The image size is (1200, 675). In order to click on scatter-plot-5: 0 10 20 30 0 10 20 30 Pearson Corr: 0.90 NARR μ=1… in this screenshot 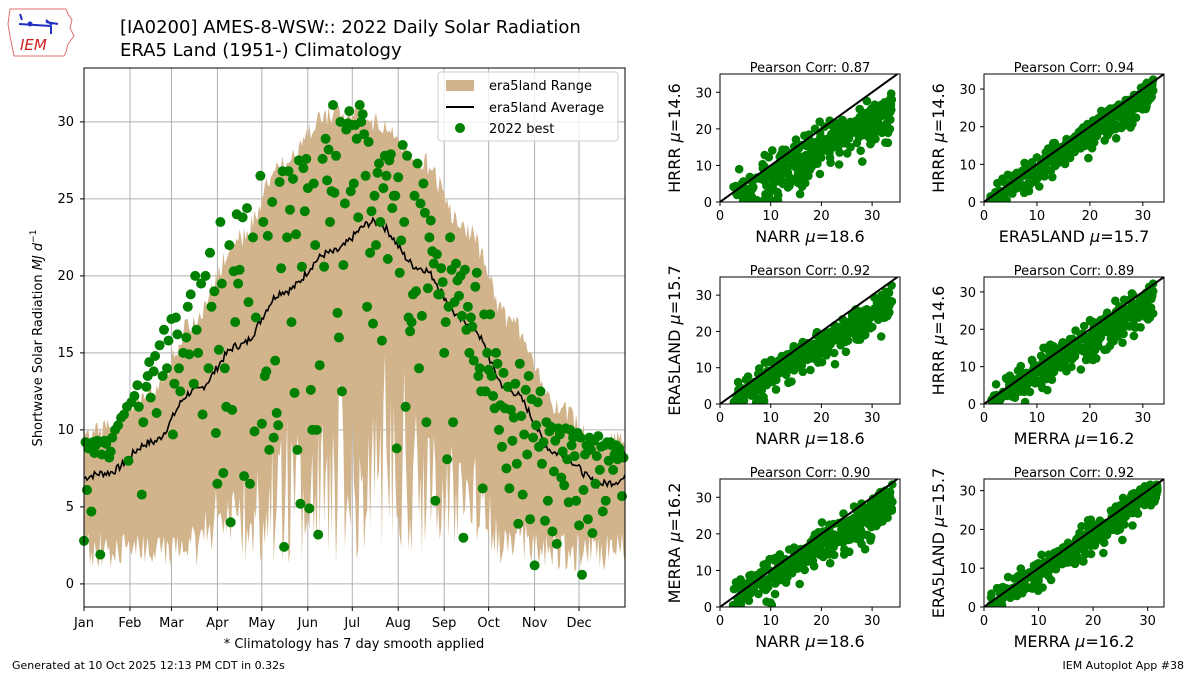, I will do `click(783, 558)`.